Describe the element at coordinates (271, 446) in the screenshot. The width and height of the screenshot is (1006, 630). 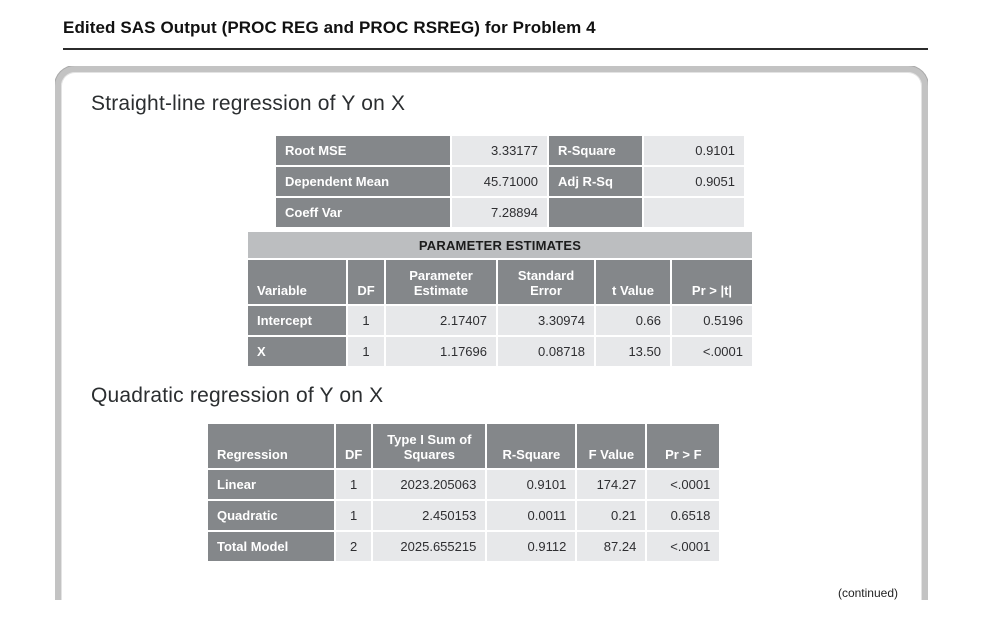
I see `column-header: Regression` at that location.